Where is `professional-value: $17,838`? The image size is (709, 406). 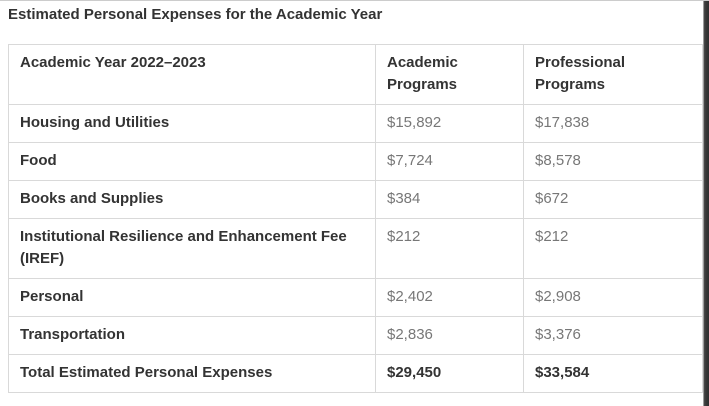 professional-value: $17,838 is located at coordinates (613, 123).